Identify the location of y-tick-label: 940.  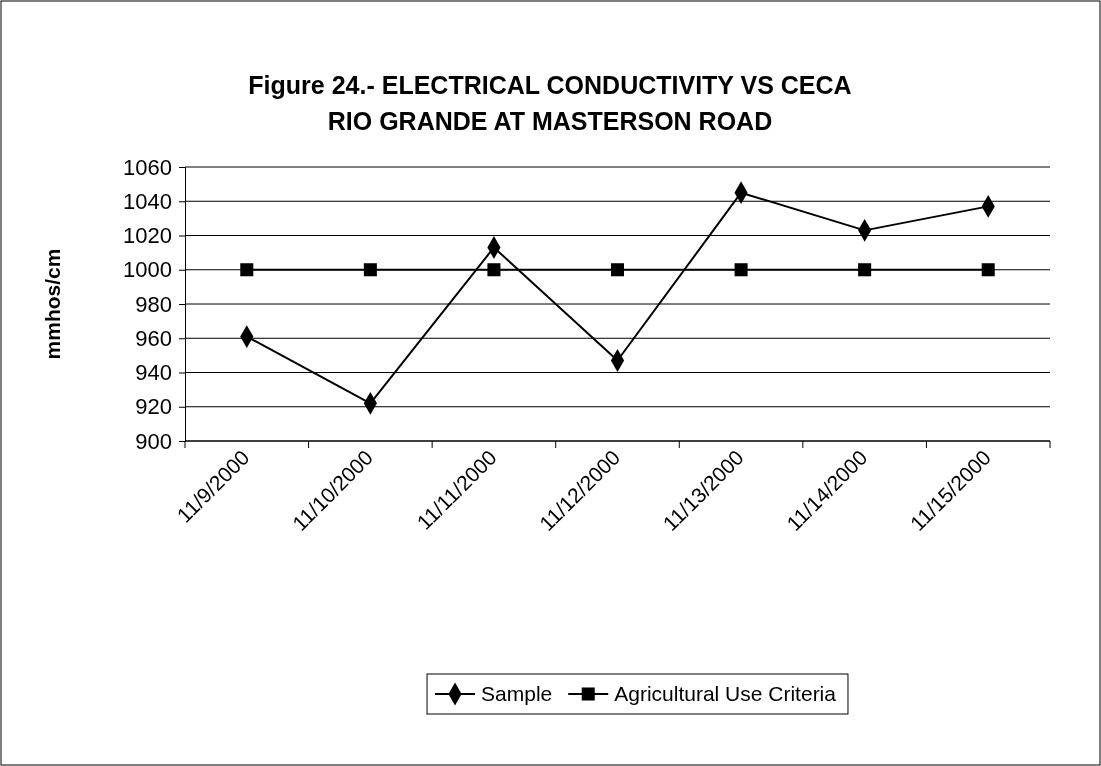
(153, 373).